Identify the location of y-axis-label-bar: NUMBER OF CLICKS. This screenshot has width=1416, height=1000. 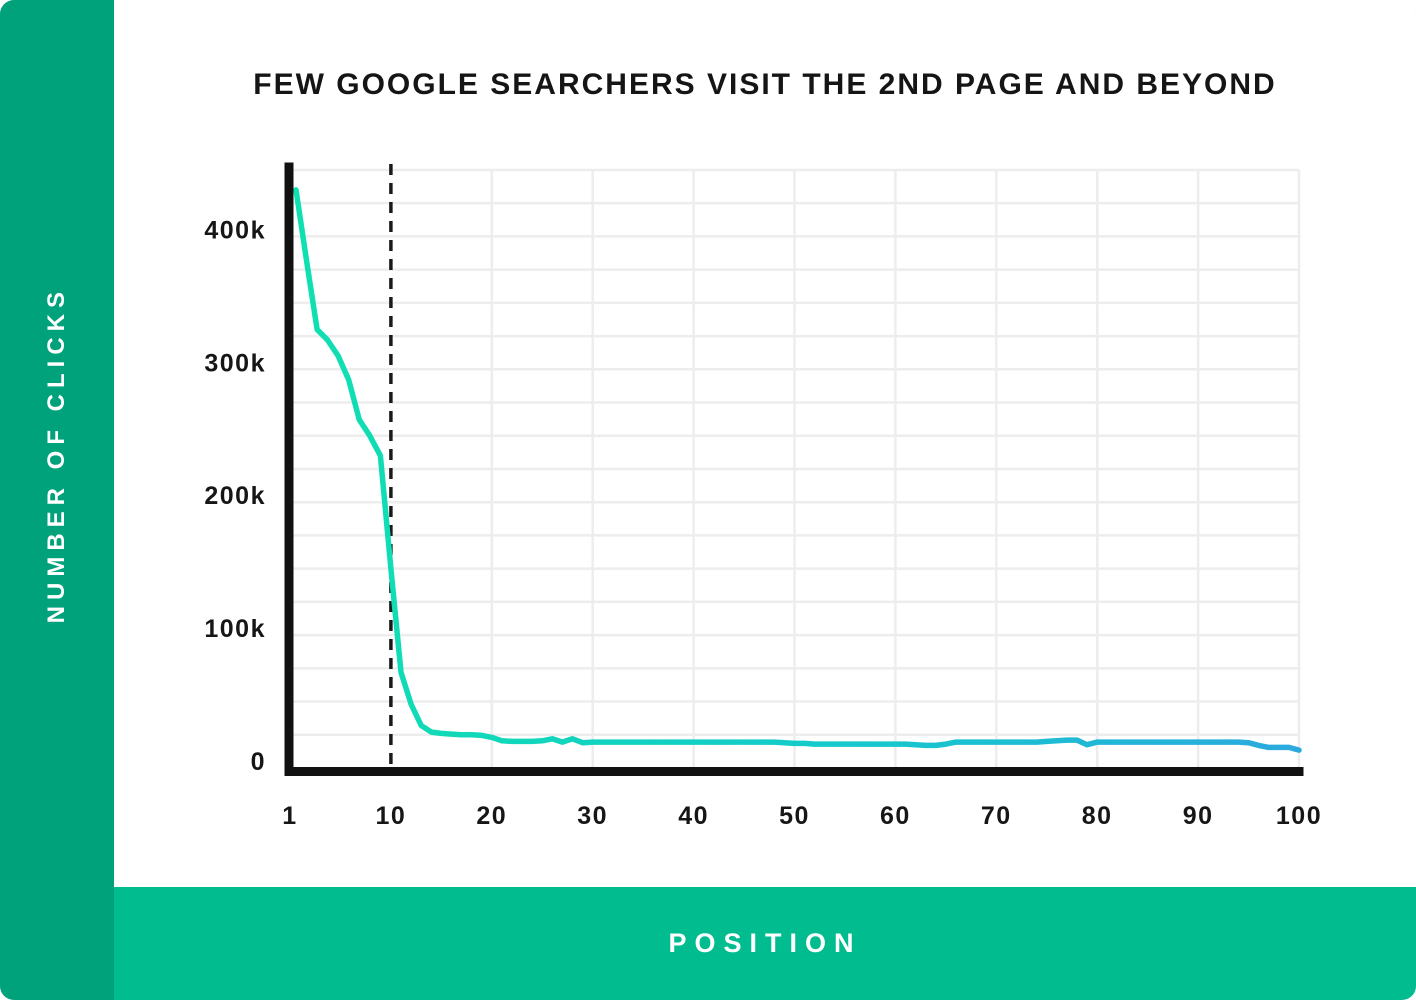
(57, 500).